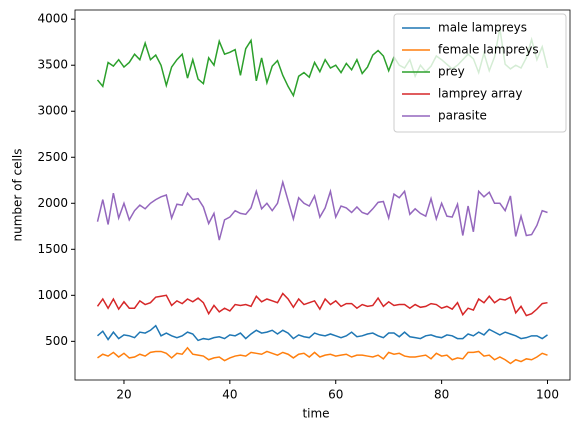  Describe the element at coordinates (315, 414) in the screenshot. I see `x-axis-label: time` at that location.